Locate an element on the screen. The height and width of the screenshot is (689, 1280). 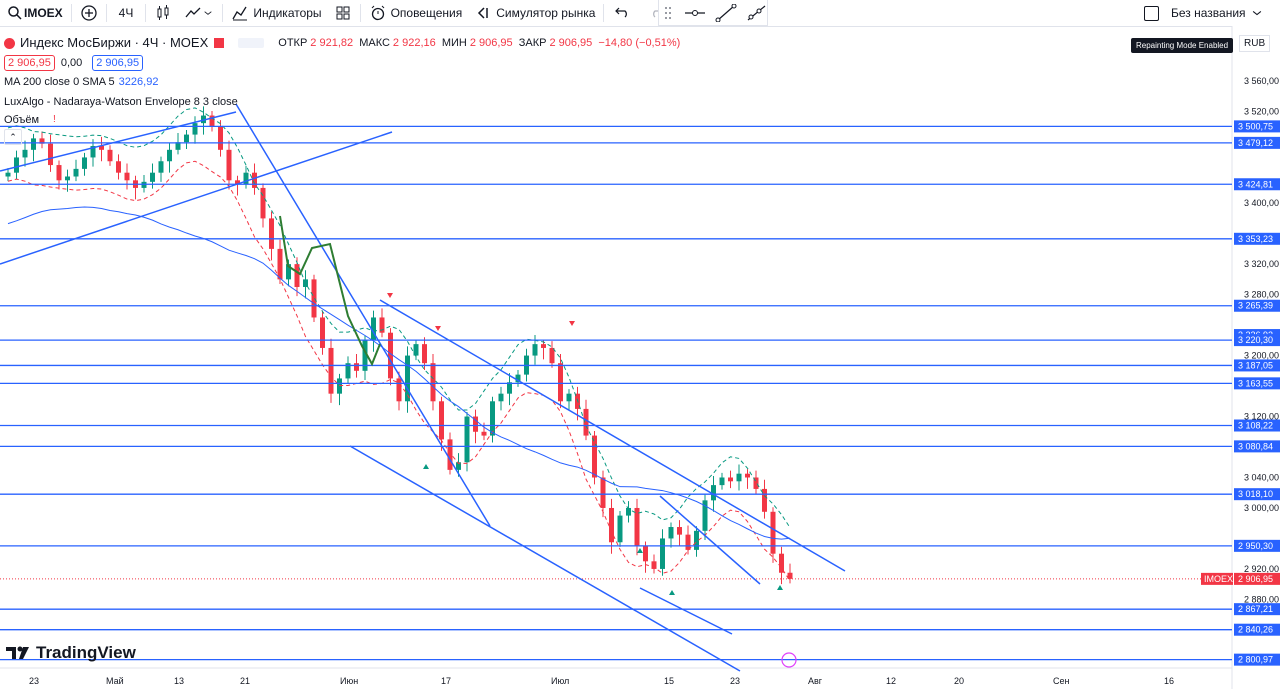
status-dot is located at coordinates (9, 43).